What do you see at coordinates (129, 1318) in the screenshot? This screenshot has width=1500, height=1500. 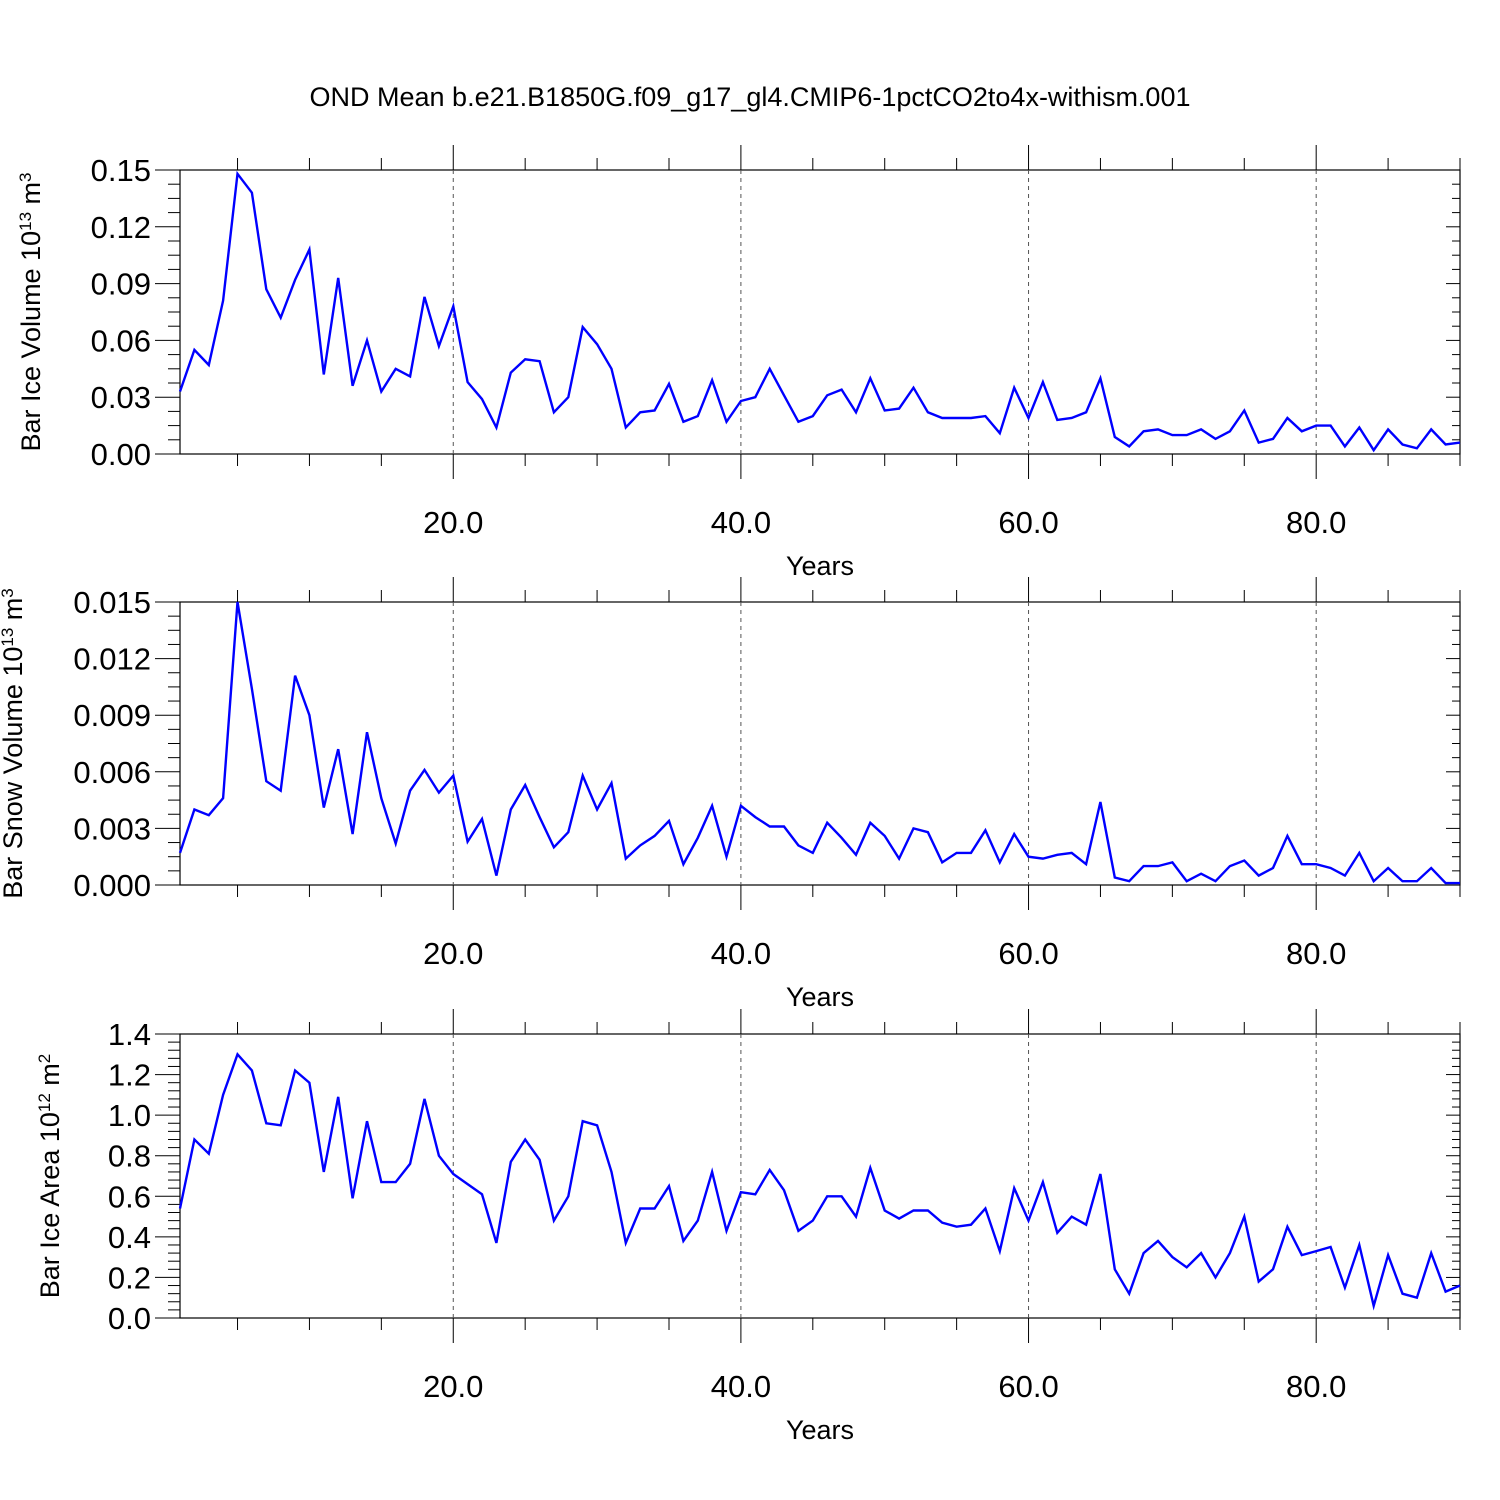 I see `y-tick-label: 0.0` at bounding box center [129, 1318].